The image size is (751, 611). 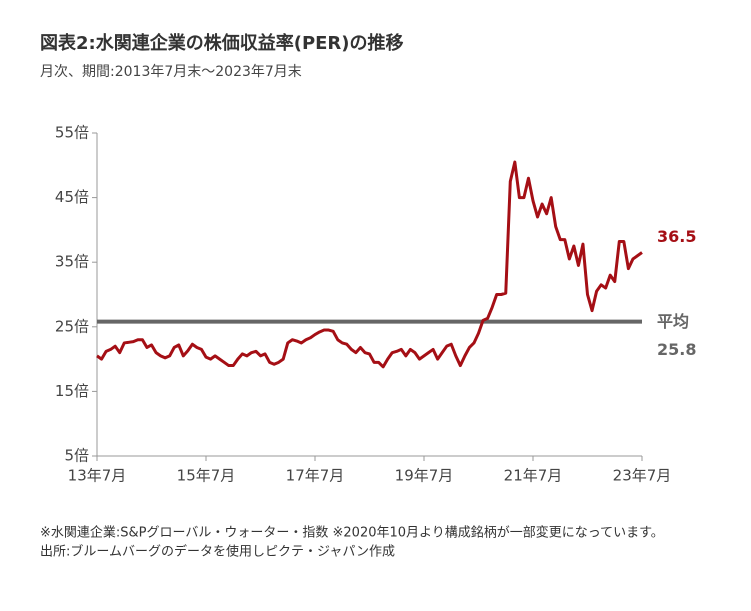 What do you see at coordinates (217, 552) in the screenshot?
I see `footnote: 出所:ブルームバーグのデータを使用しピクテ・ジャパン作成` at bounding box center [217, 552].